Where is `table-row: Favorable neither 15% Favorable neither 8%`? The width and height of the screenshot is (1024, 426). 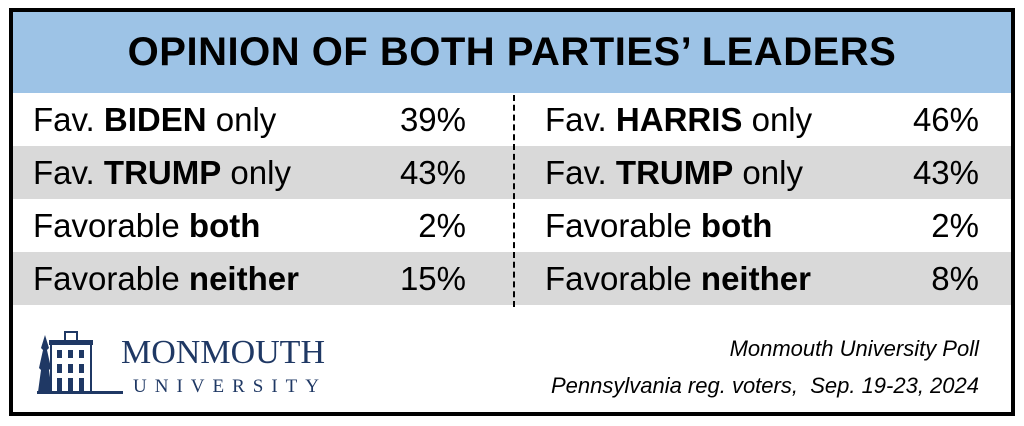 table-row: Favorable neither 15% Favorable neither 8% is located at coordinates (512, 278).